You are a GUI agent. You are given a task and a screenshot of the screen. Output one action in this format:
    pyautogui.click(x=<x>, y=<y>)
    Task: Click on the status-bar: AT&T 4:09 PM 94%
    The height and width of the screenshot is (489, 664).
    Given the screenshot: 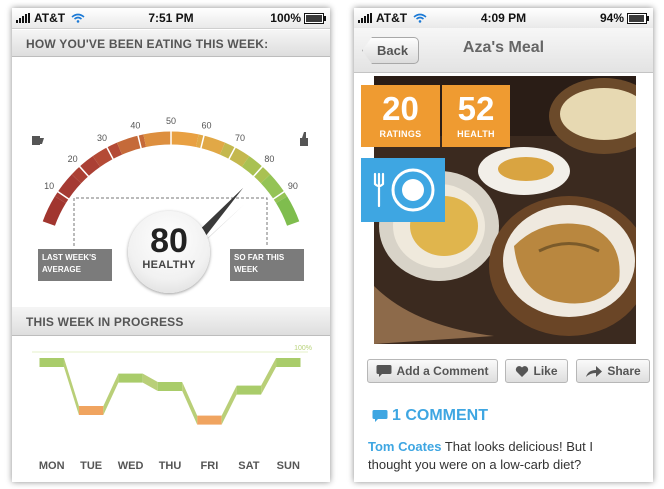 What is the action you would take?
    pyautogui.click(x=503, y=18)
    